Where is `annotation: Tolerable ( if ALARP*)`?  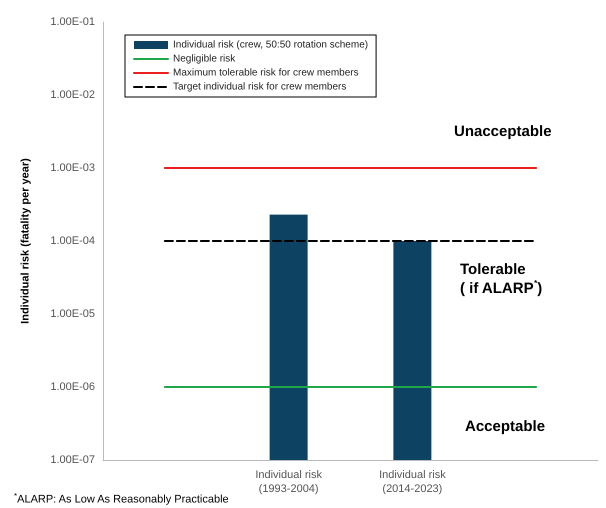 annotation: Tolerable ( if ALARP*) is located at coordinates (501, 279).